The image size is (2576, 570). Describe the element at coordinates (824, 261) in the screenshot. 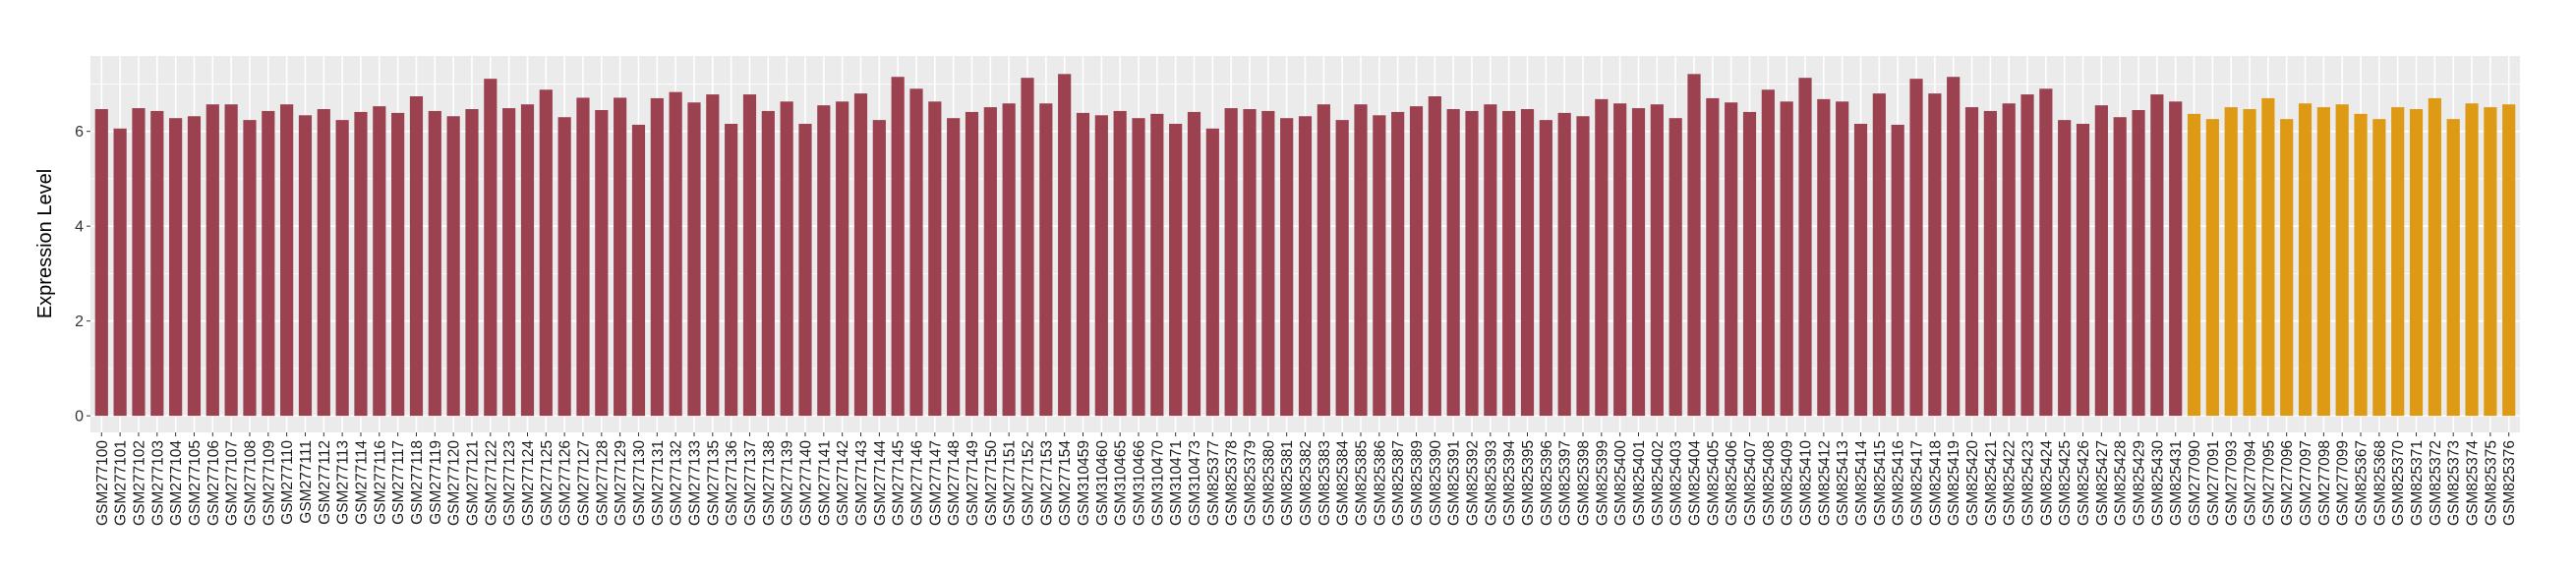

I see `bar-GSM277141` at that location.